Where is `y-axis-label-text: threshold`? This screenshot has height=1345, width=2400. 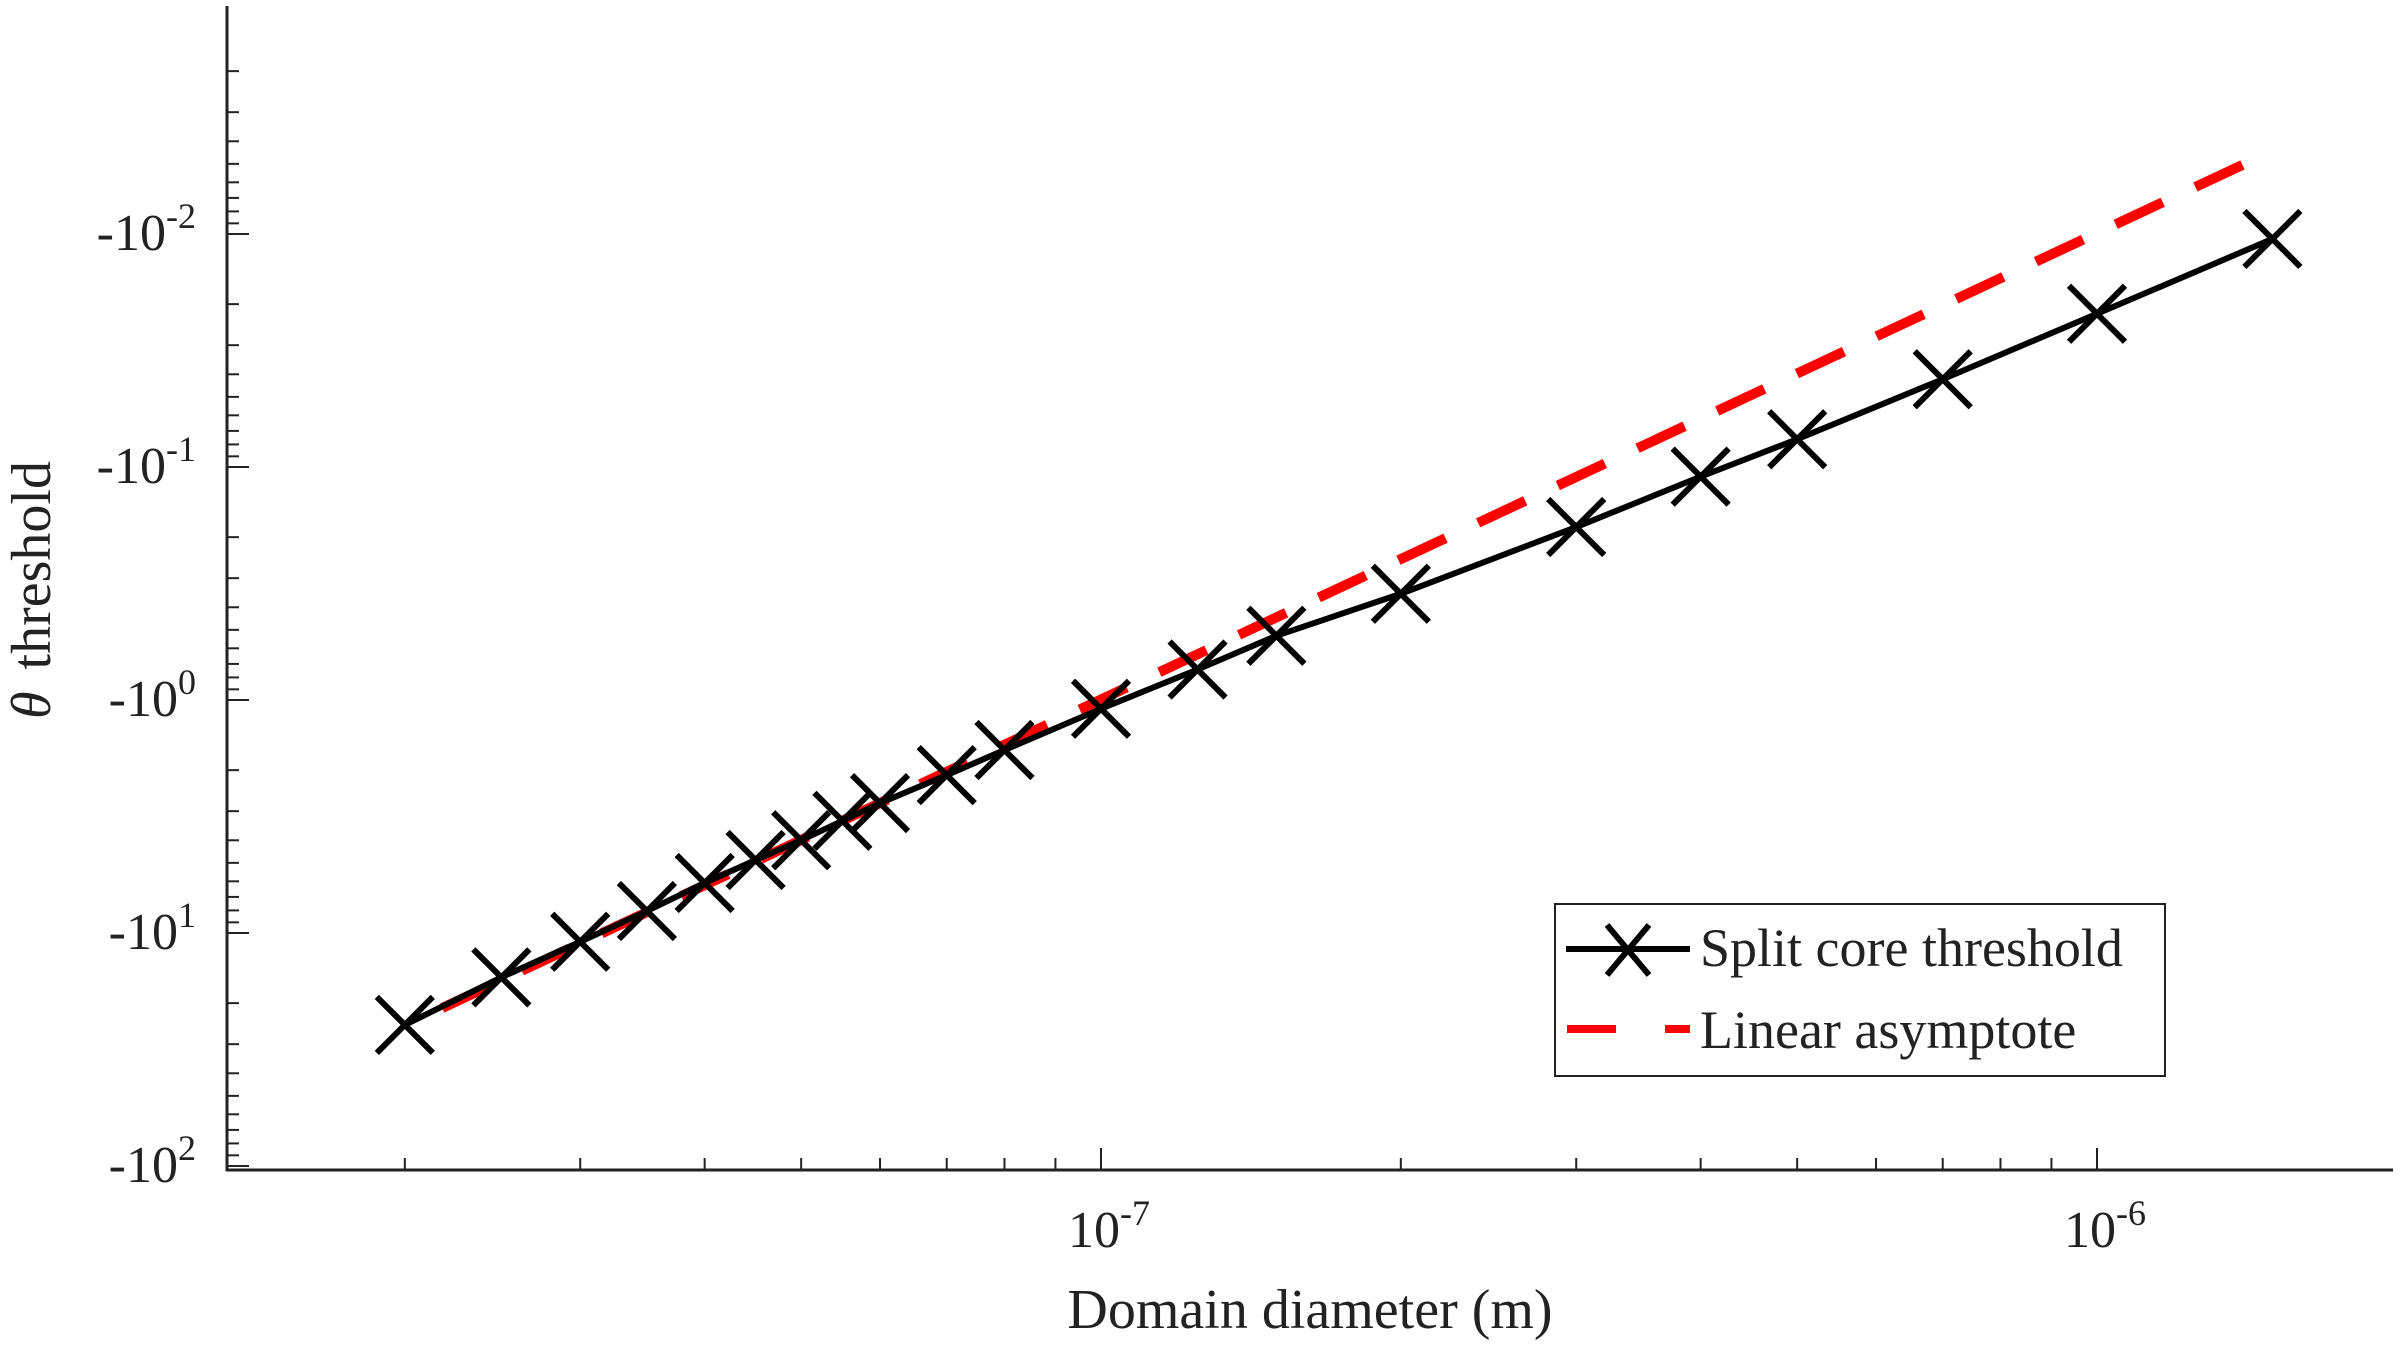 y-axis-label-text: threshold is located at coordinates (32, 565).